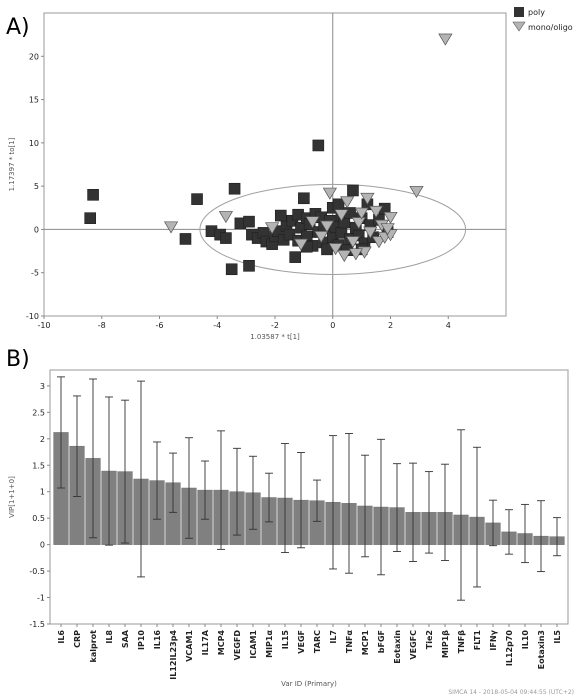 This screenshot has width=577, height=698. Describe the element at coordinates (38, 465) in the screenshot. I see `y-tick-label: 1.5` at that location.